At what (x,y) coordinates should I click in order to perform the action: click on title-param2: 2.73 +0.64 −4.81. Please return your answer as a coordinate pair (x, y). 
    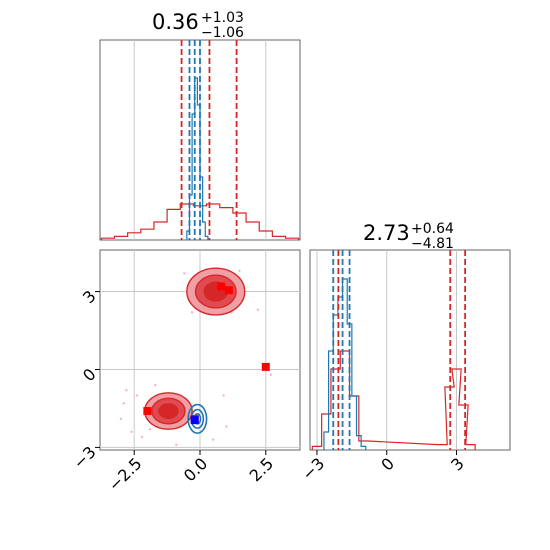
    Looking at the image, I should click on (408, 236).